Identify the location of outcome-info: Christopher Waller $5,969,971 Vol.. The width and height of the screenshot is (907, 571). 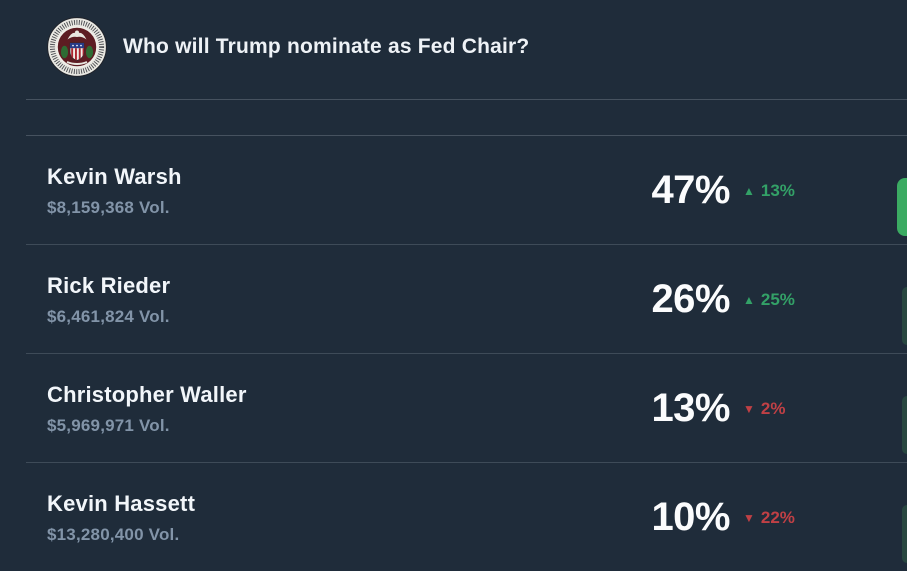
(308, 409).